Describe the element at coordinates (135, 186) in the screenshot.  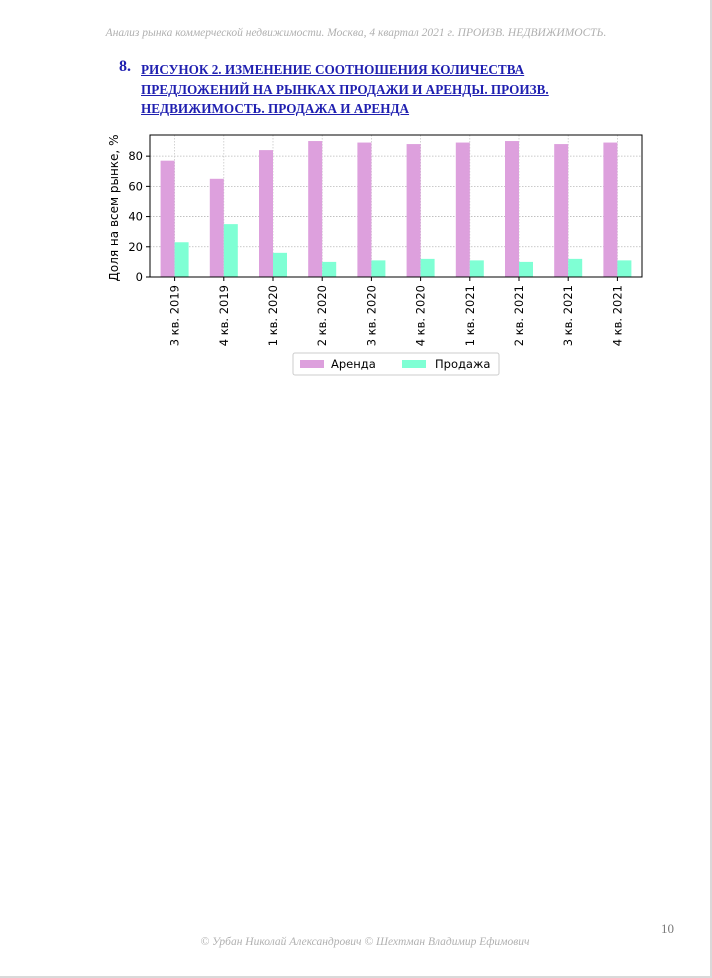
I see `y-tick-label: 60` at that location.